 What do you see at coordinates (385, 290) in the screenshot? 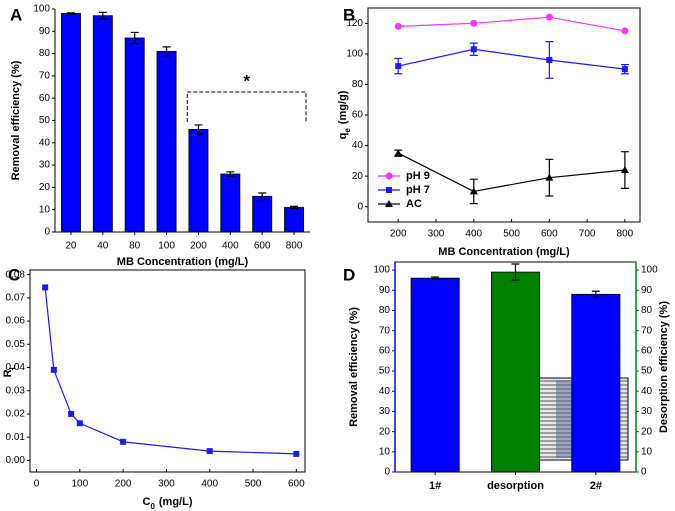
I see `y-tick-label: 90` at bounding box center [385, 290].